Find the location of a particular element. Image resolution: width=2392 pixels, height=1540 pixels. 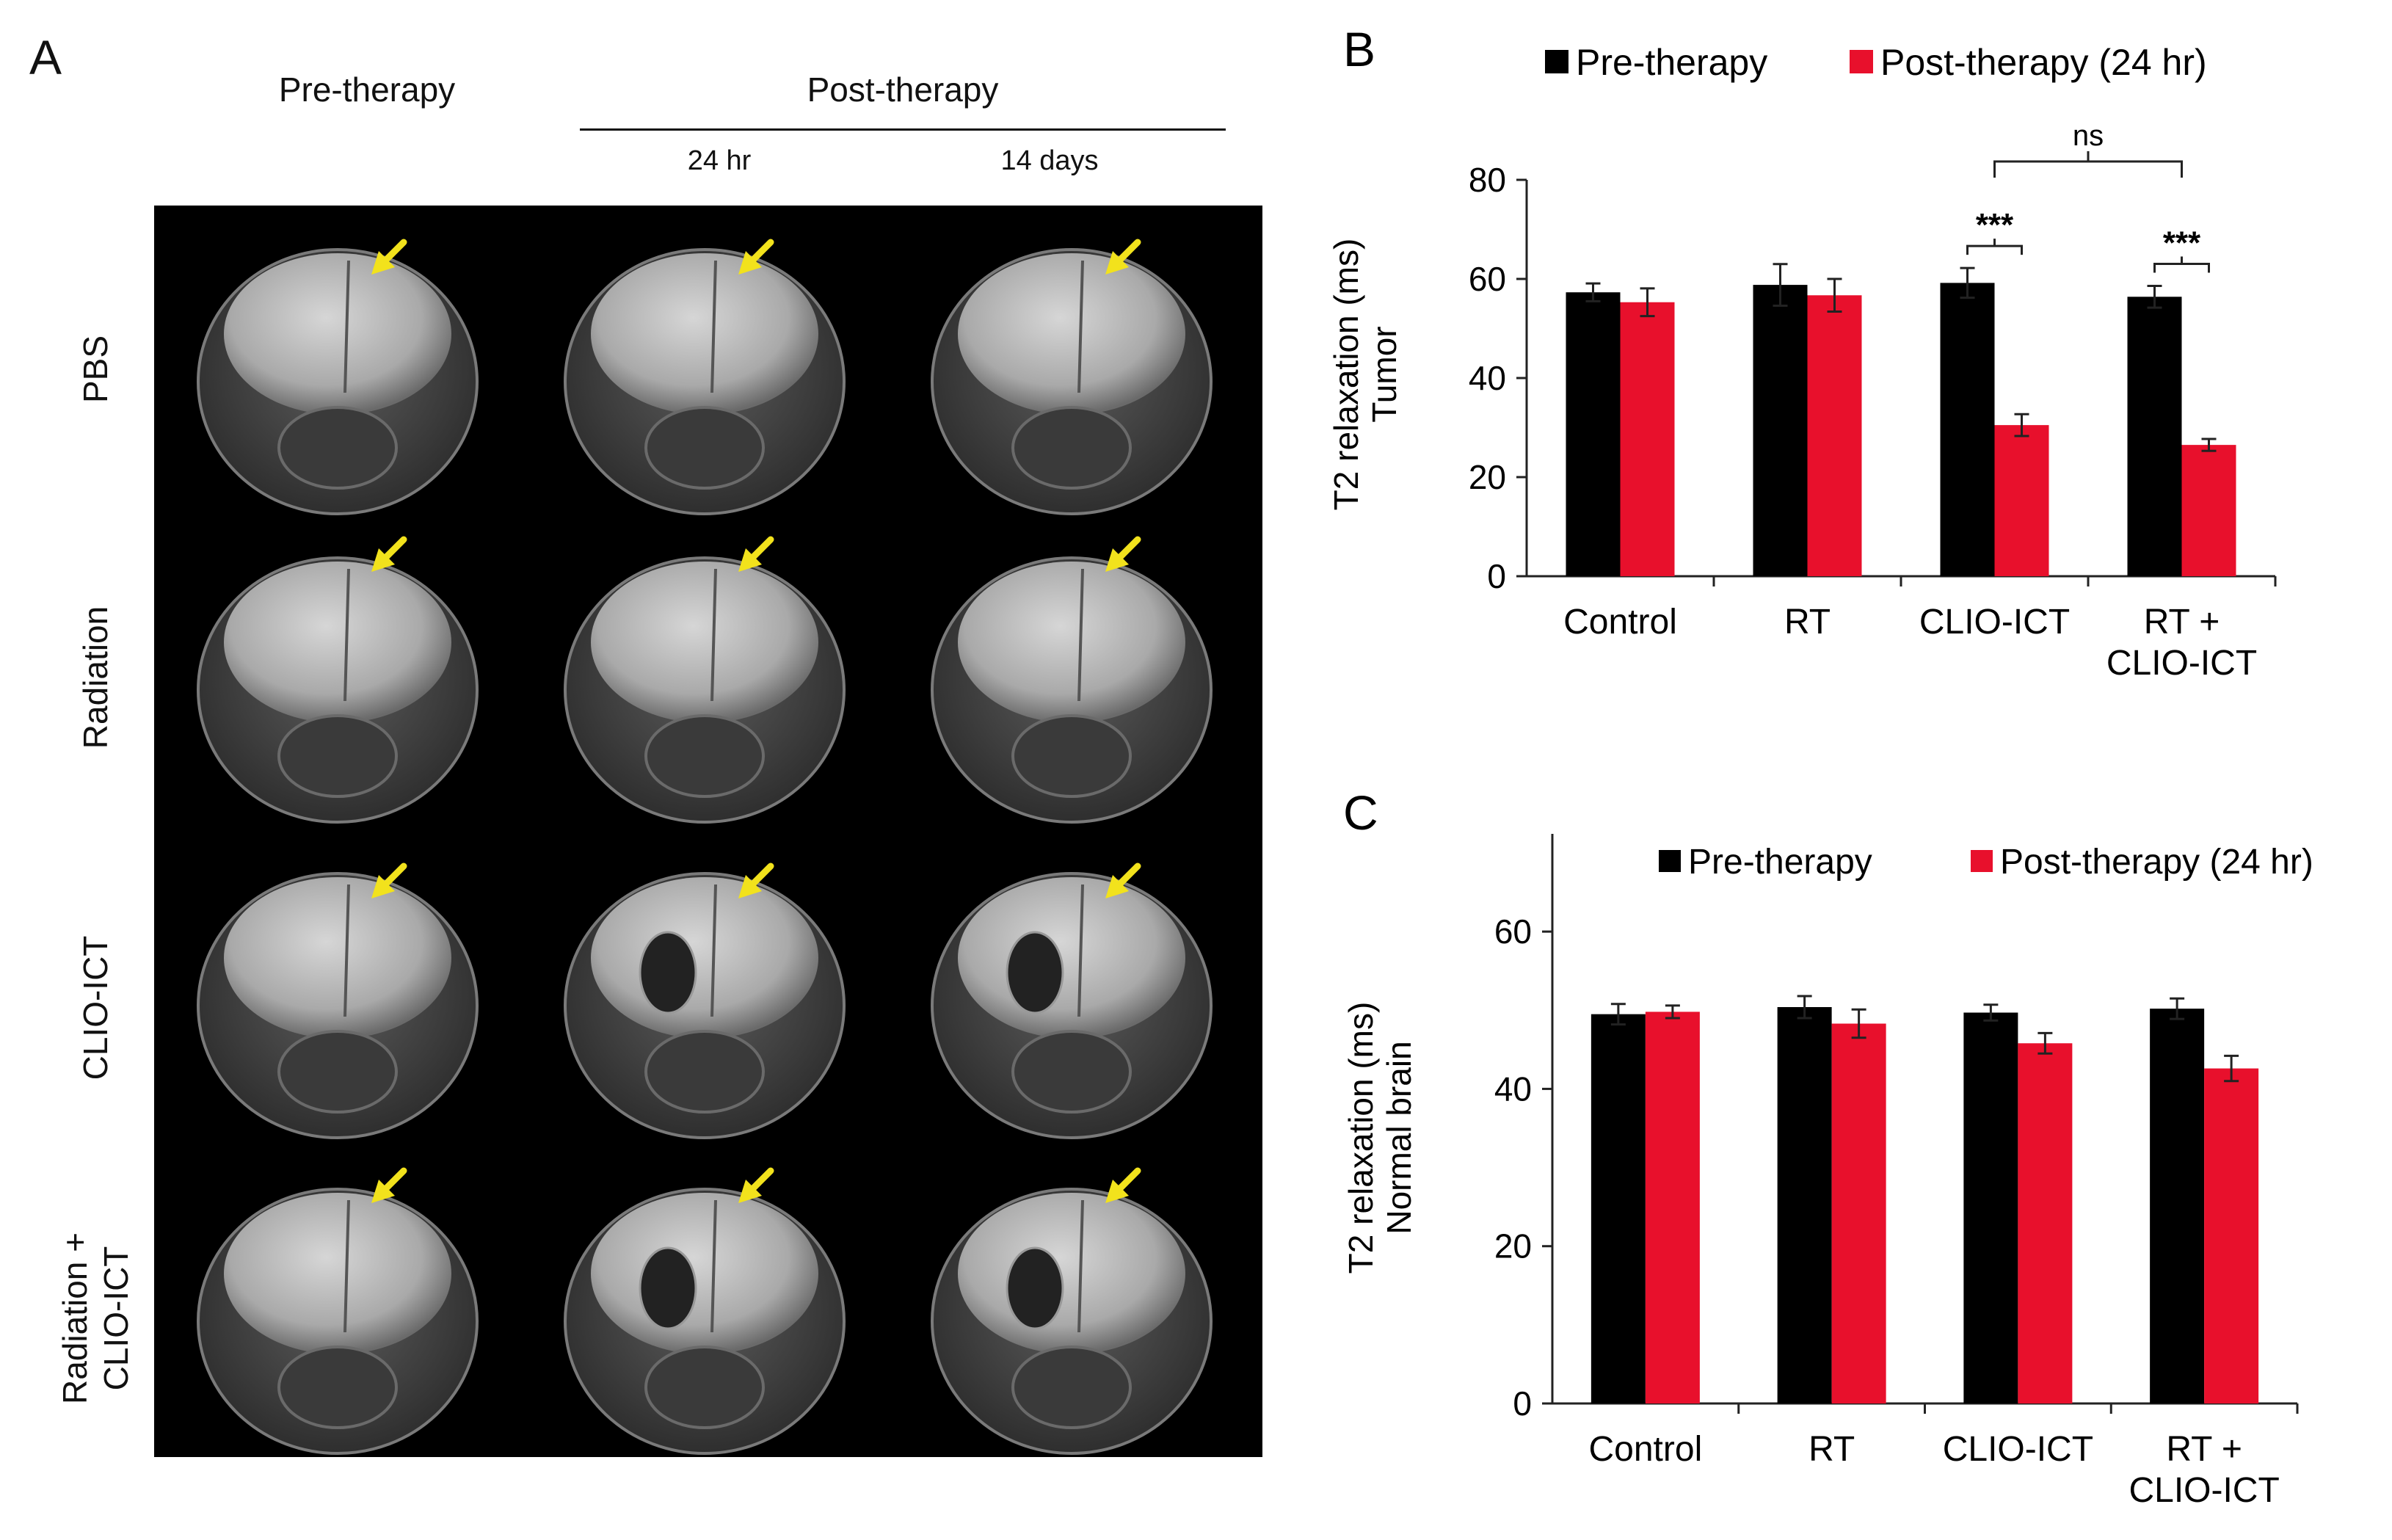

row-label-radiation-clio-ict: Radiation + CLIO-ICT is located at coordinates (95, 1318).